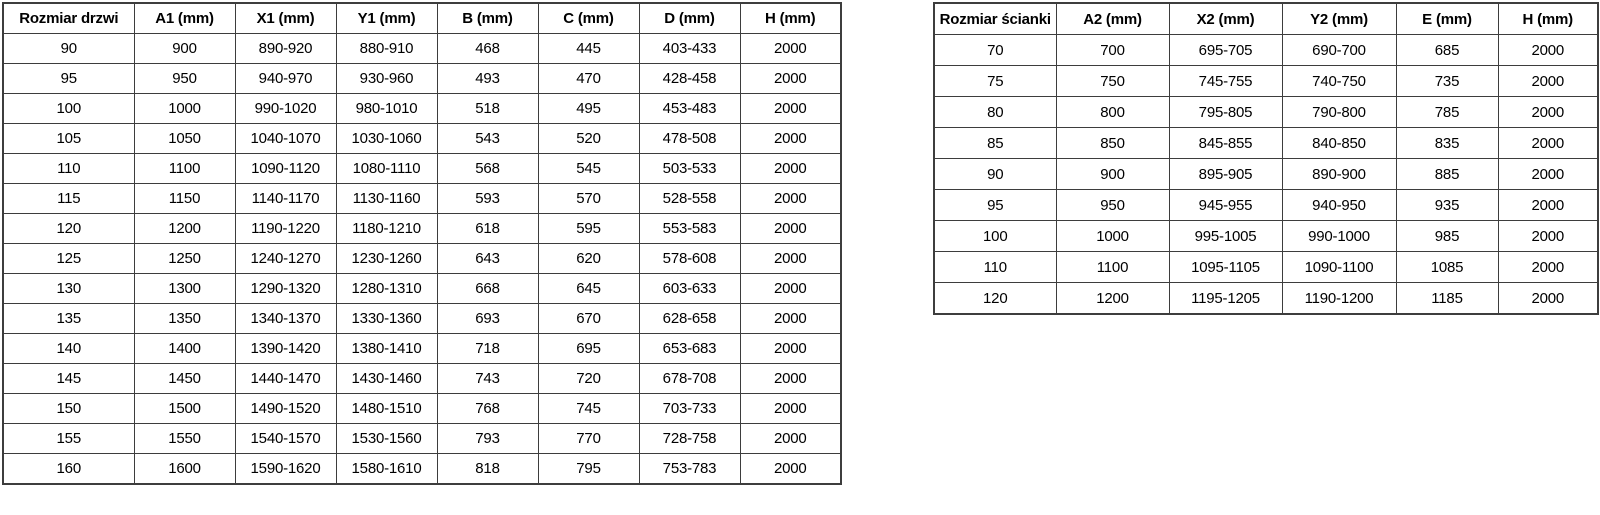 This screenshot has height=515, width=1600. What do you see at coordinates (184, 228) in the screenshot?
I see `data-cell: 1200` at bounding box center [184, 228].